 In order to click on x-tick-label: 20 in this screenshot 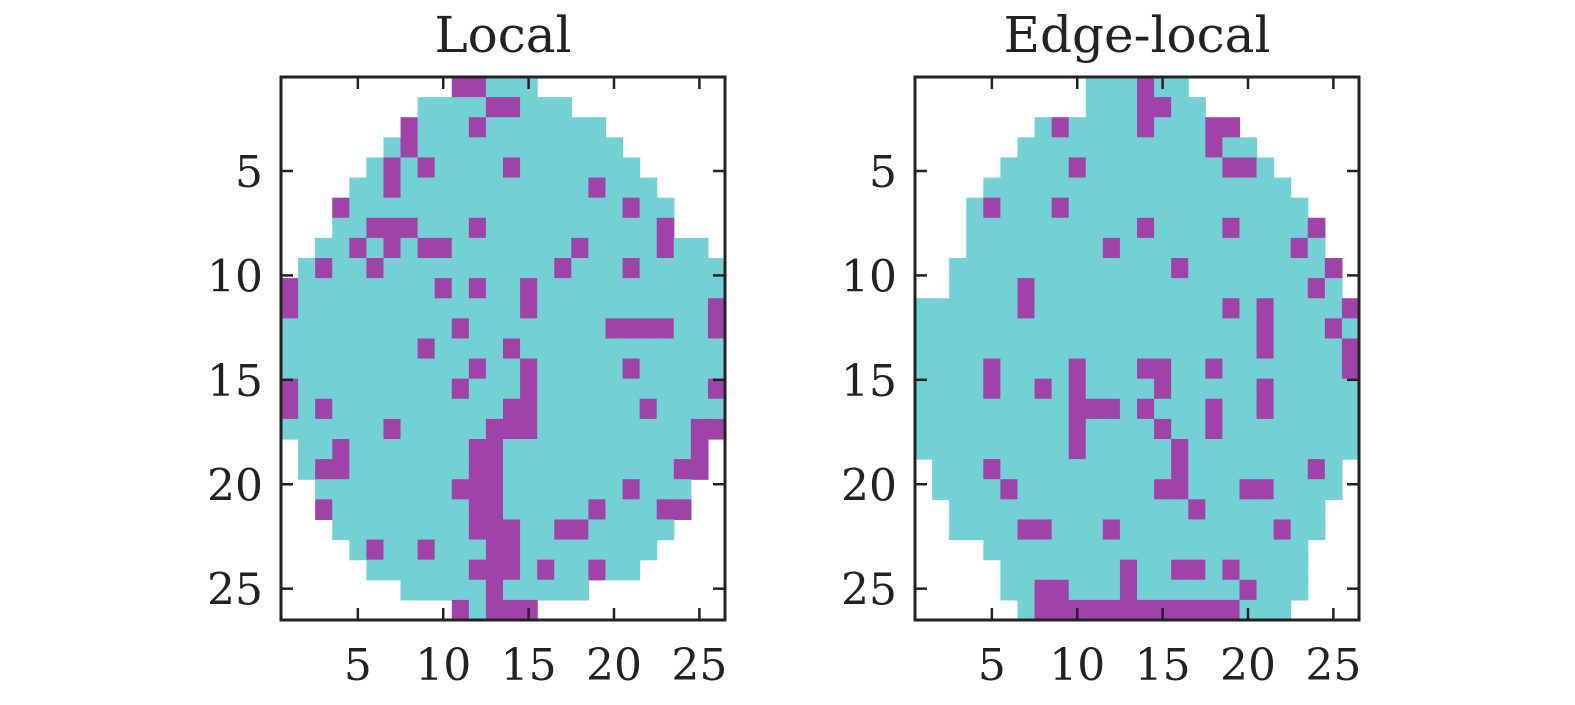, I will do `click(614, 665)`.